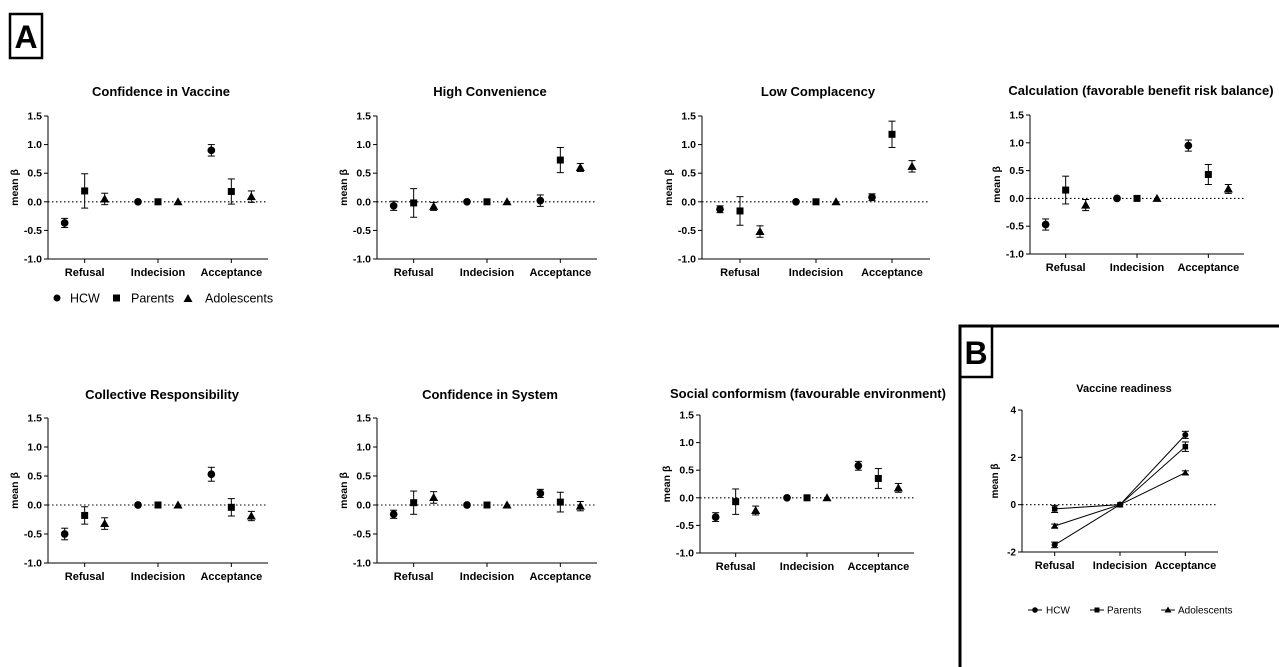  What do you see at coordinates (1123, 389) in the screenshot?
I see `chart-title: Vaccine readiness` at bounding box center [1123, 389].